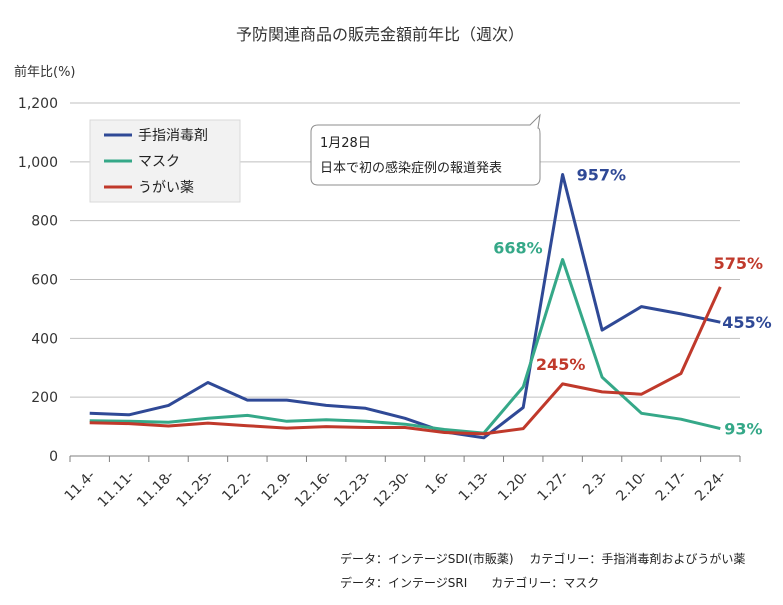  Describe the element at coordinates (671, 486) in the screenshot. I see `x-tick-label: 2.17-` at that location.